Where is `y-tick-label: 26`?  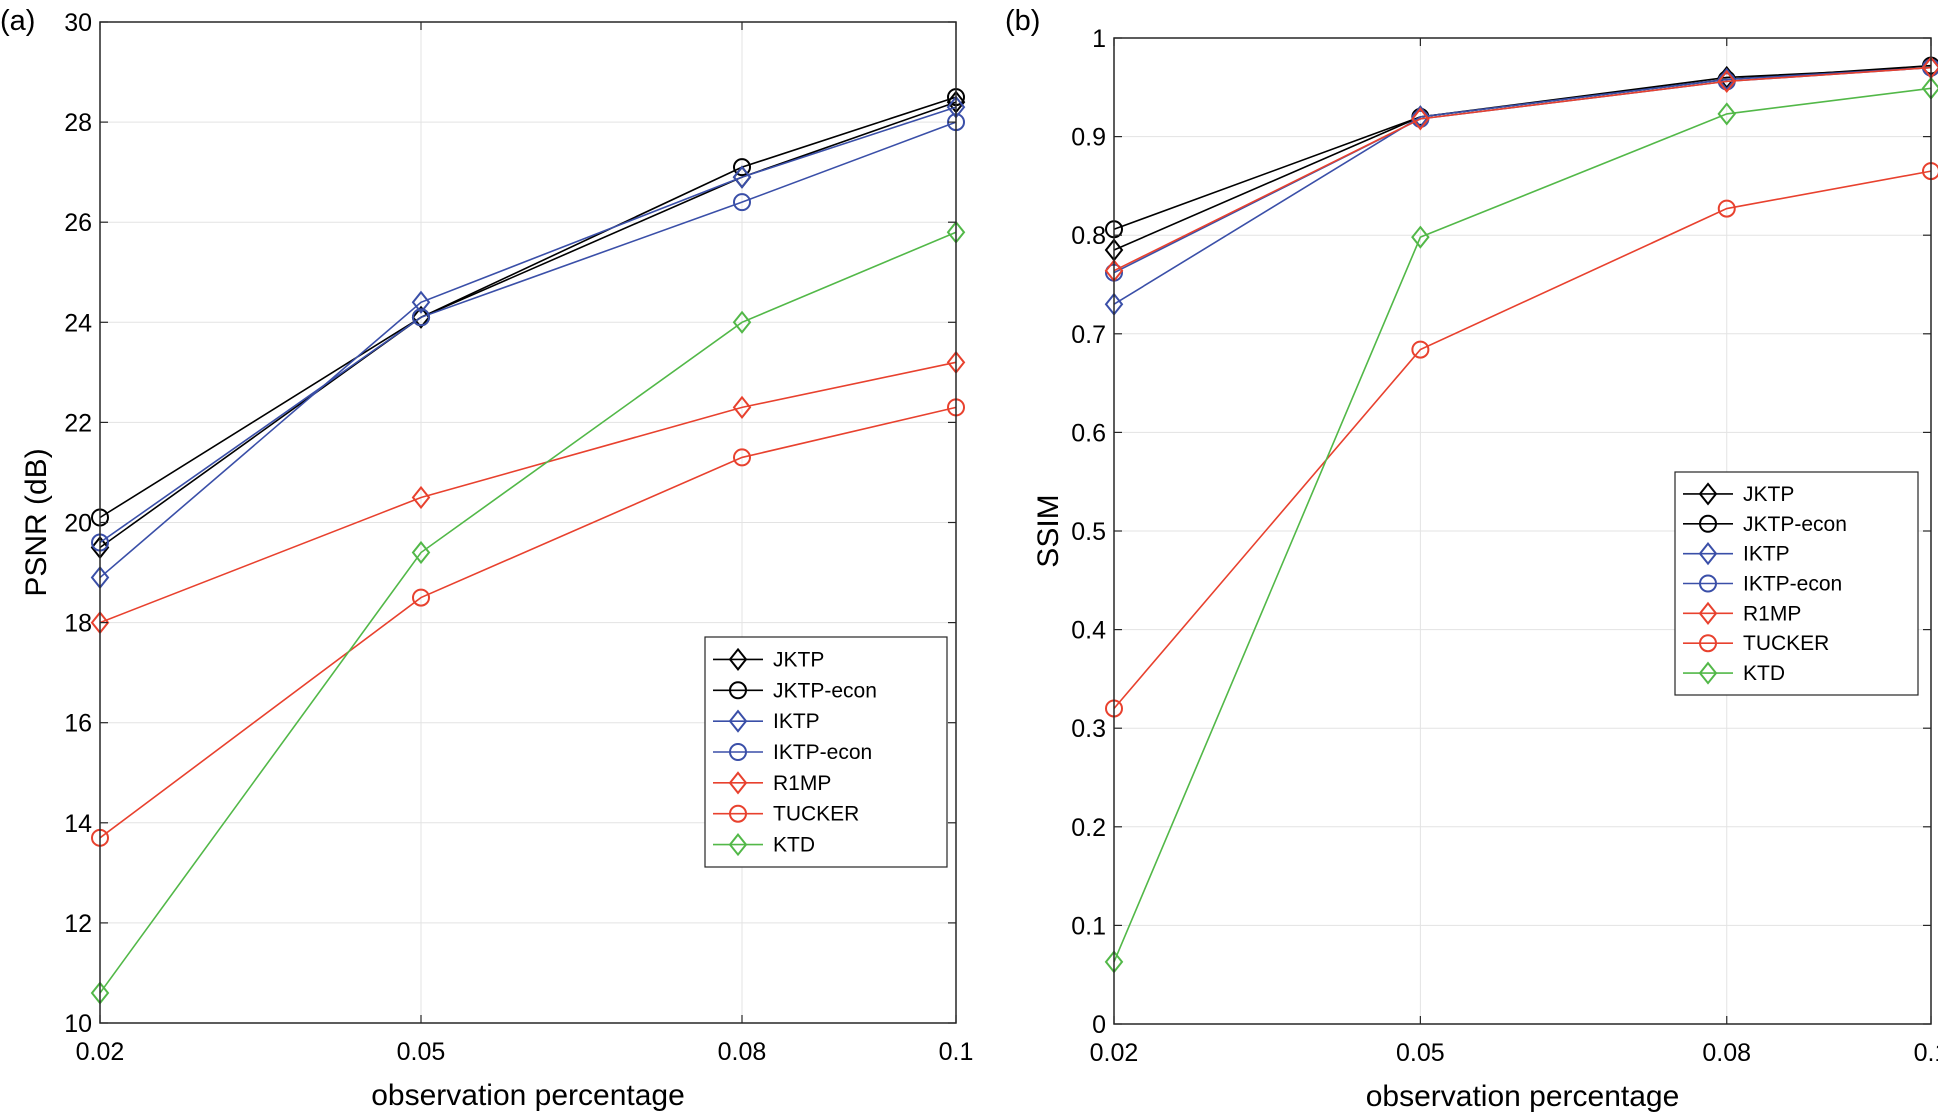
y-tick-label: 26 is located at coordinates (78, 223).